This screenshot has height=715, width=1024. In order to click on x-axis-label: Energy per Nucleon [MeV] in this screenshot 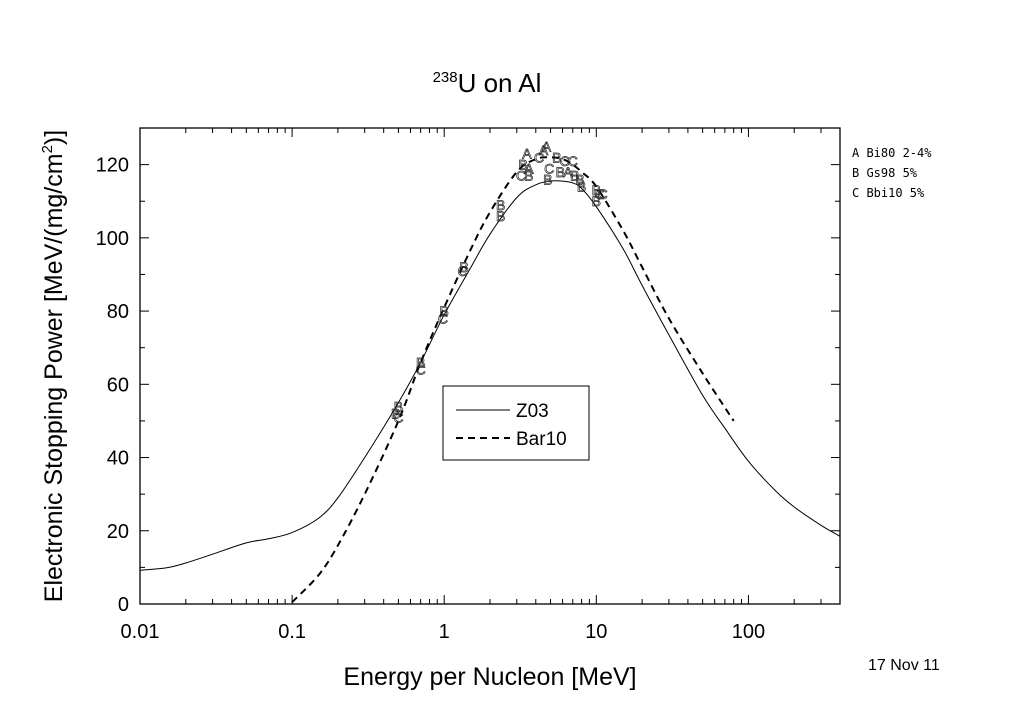, I will do `click(489, 677)`.